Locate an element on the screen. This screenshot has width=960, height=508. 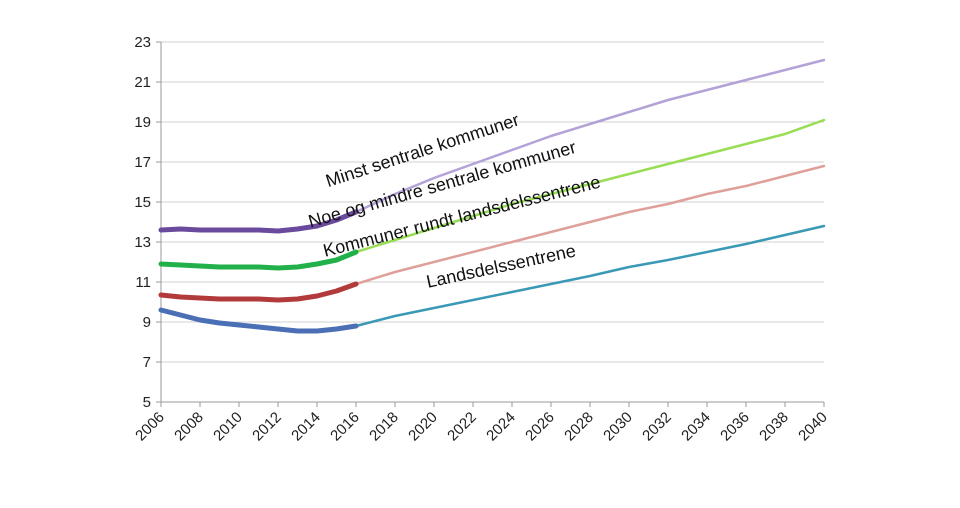
y-tick-label-21: 21 is located at coordinates (142, 82).